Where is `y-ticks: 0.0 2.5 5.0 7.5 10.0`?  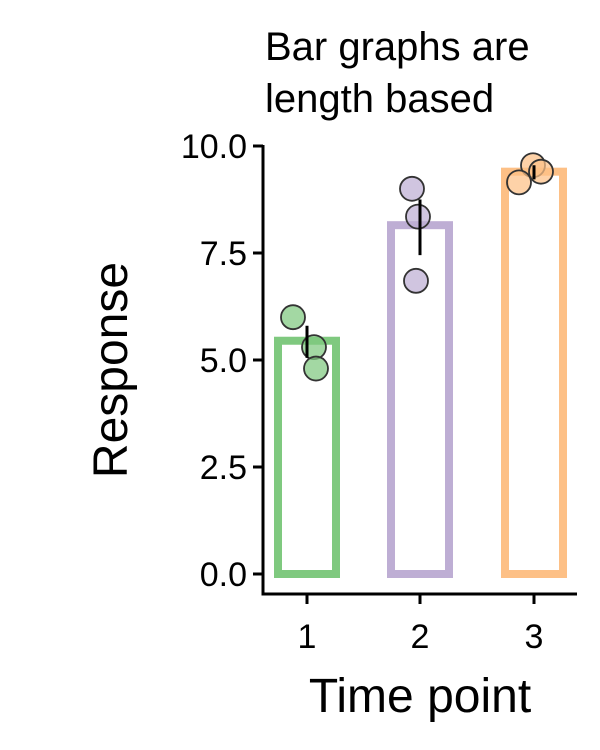
y-ticks: 0.0 2.5 5.0 7.5 10.0 is located at coordinates (222, 361).